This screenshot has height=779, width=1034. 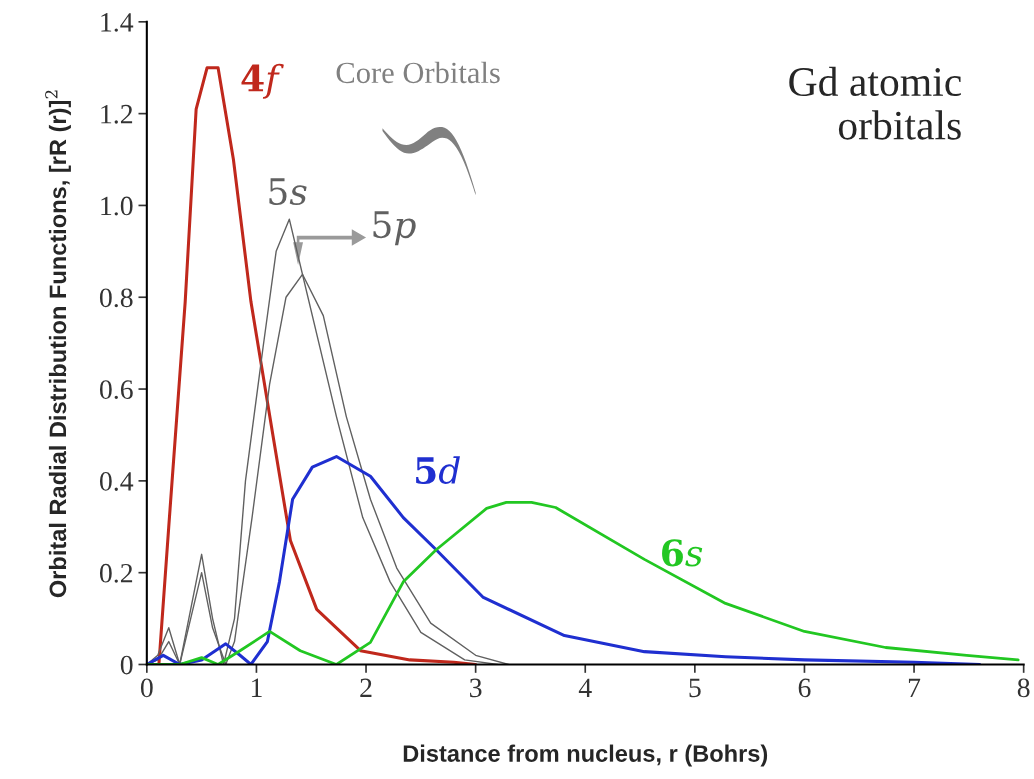 I want to click on y-tick-label: 1.2, so click(x=117, y=114).